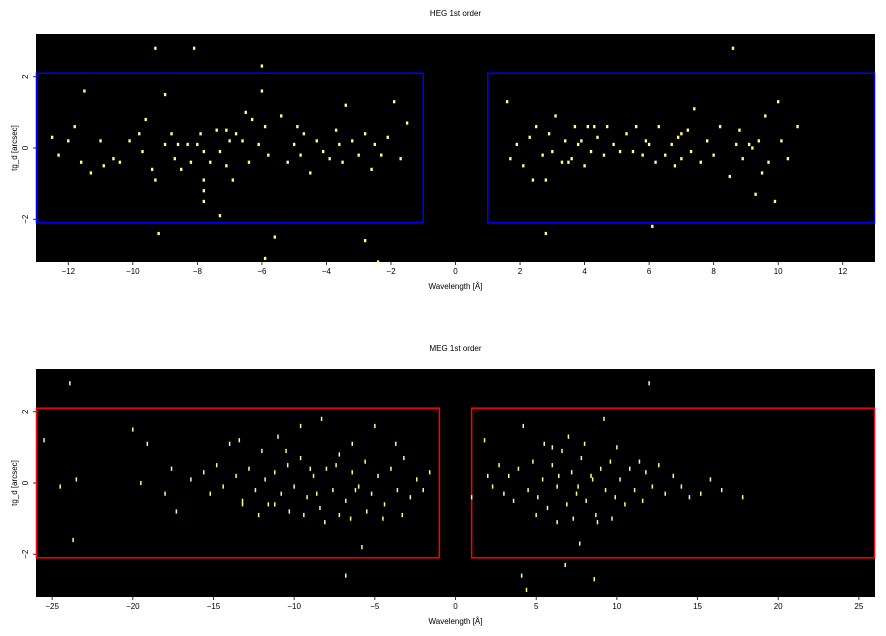  I want to click on heg-y-label: tg_d [arcsec], so click(14, 148).